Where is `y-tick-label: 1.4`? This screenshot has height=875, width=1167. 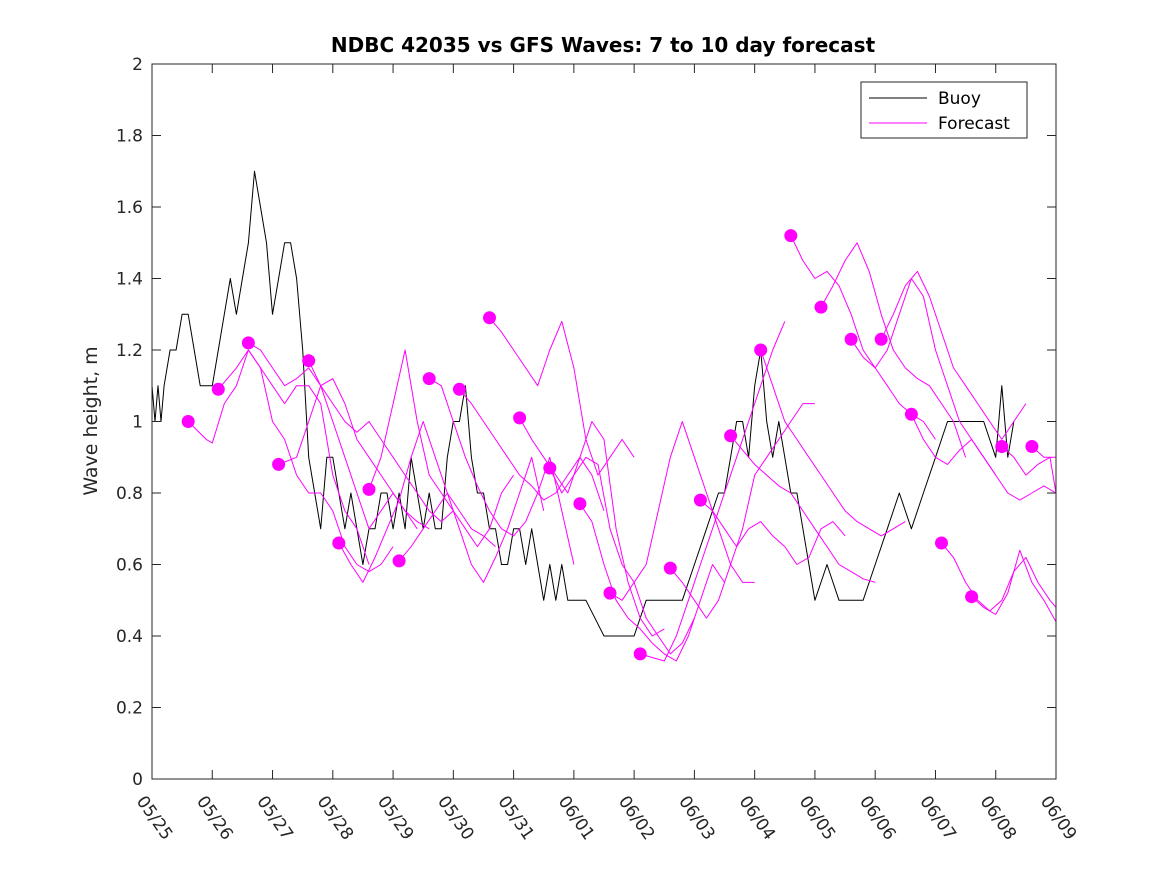
y-tick-label: 1.4 is located at coordinates (129, 280).